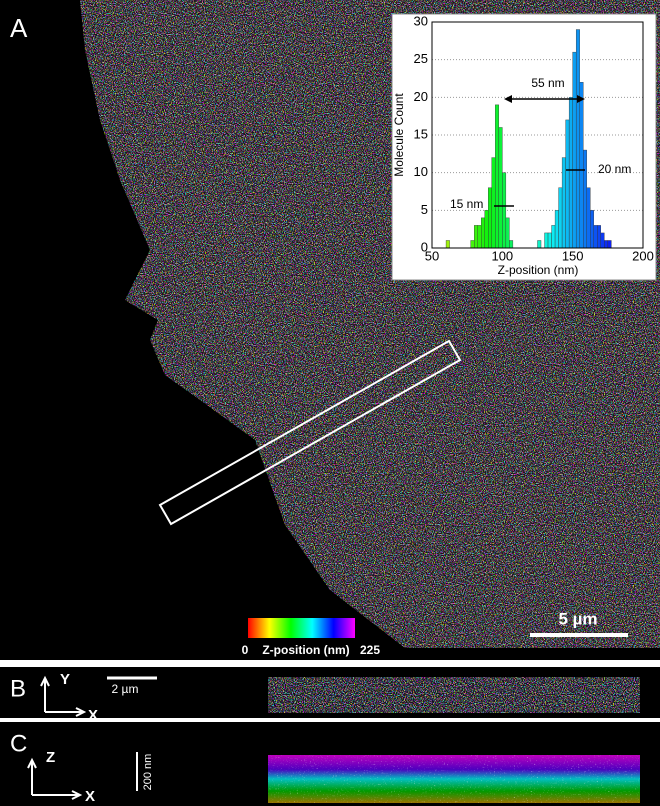  I want to click on y-tick-label: 0, so click(424, 246).